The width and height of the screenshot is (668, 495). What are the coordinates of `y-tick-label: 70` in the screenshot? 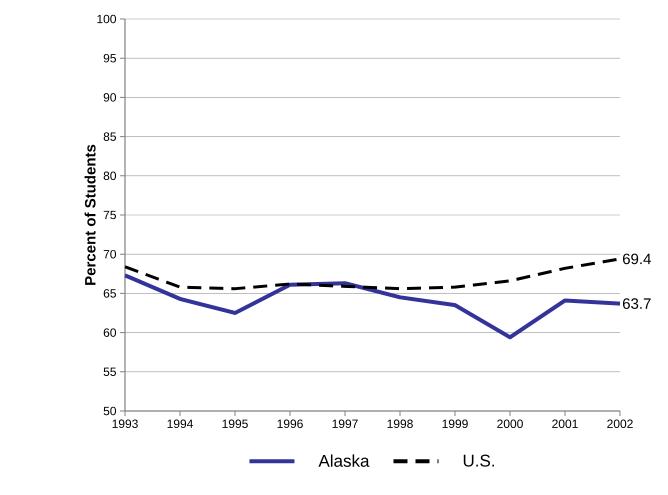 It's located at (110, 254).